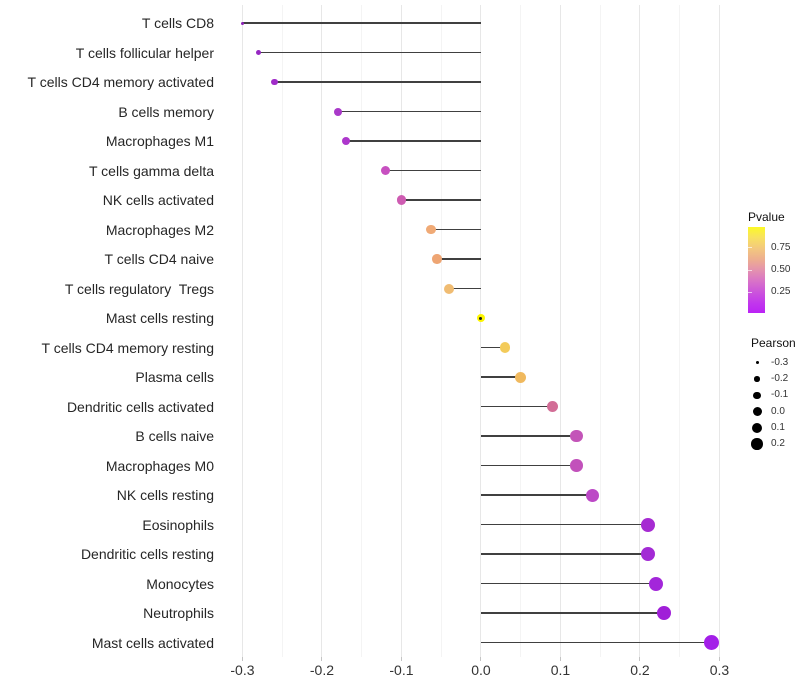 Image resolution: width=800 pixels, height=700 pixels. Describe the element at coordinates (151, 170) in the screenshot. I see `category-label: T cells gamma delta` at that location.